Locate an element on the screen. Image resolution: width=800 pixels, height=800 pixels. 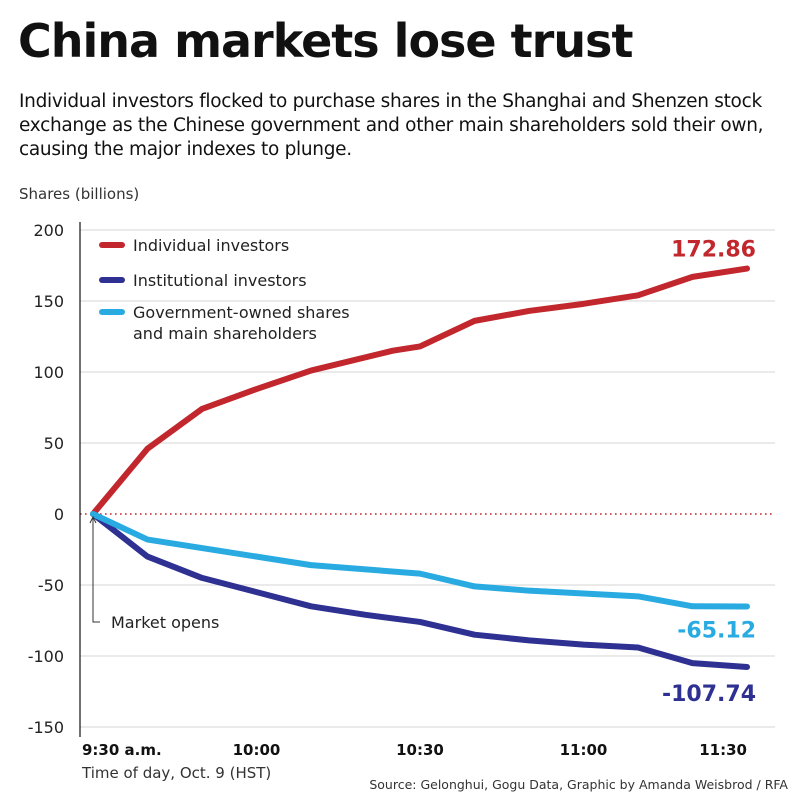
y-tick-label: 0 is located at coordinates (59, 514).